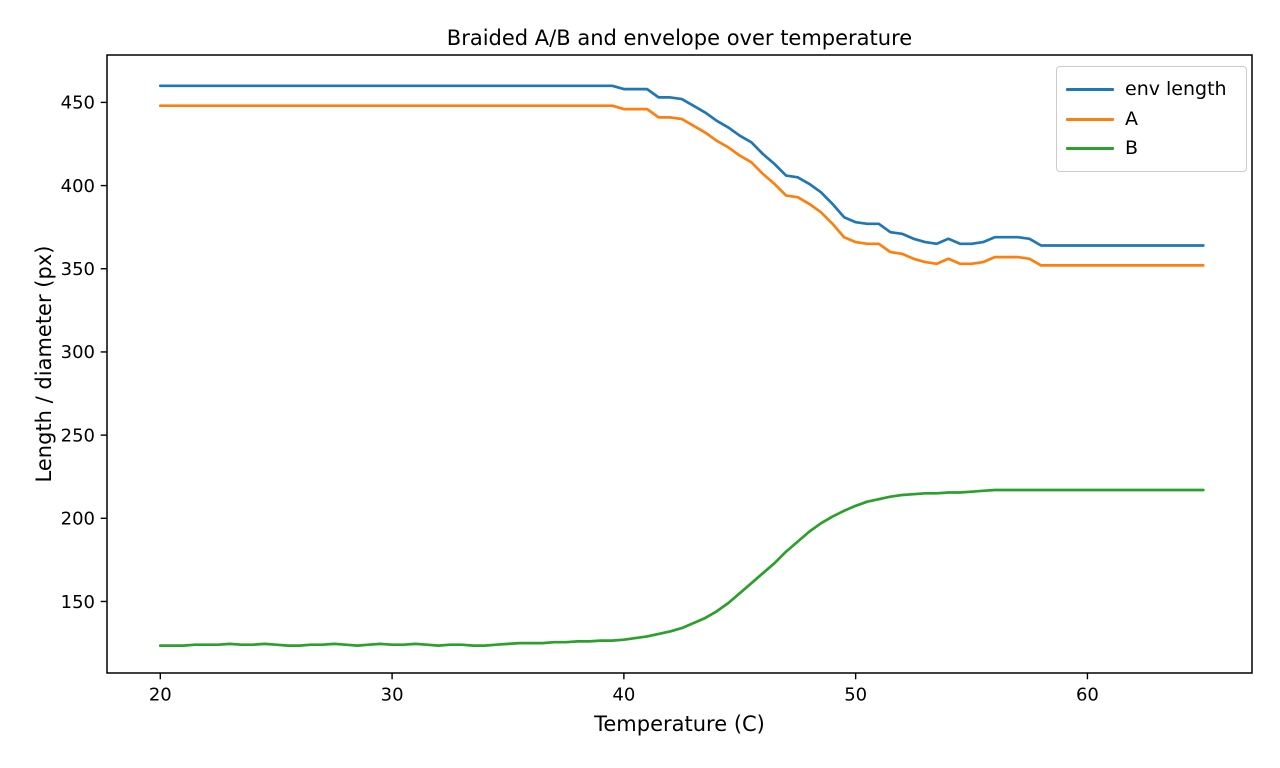  Describe the element at coordinates (78, 602) in the screenshot. I see `y-axis-tick-label: 150` at that location.